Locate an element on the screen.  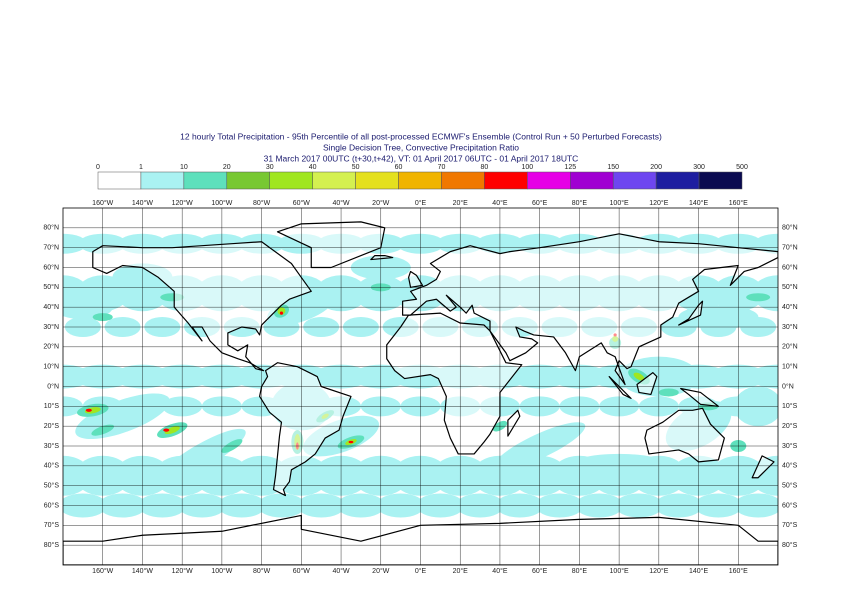
lon-label-bottom: 80°W is located at coordinates (262, 571).